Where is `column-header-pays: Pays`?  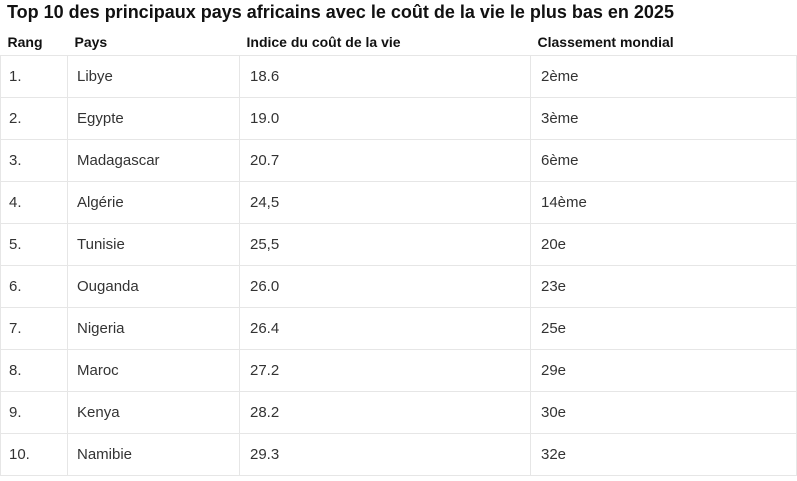
column-header-pays: Pays is located at coordinates (91, 42).